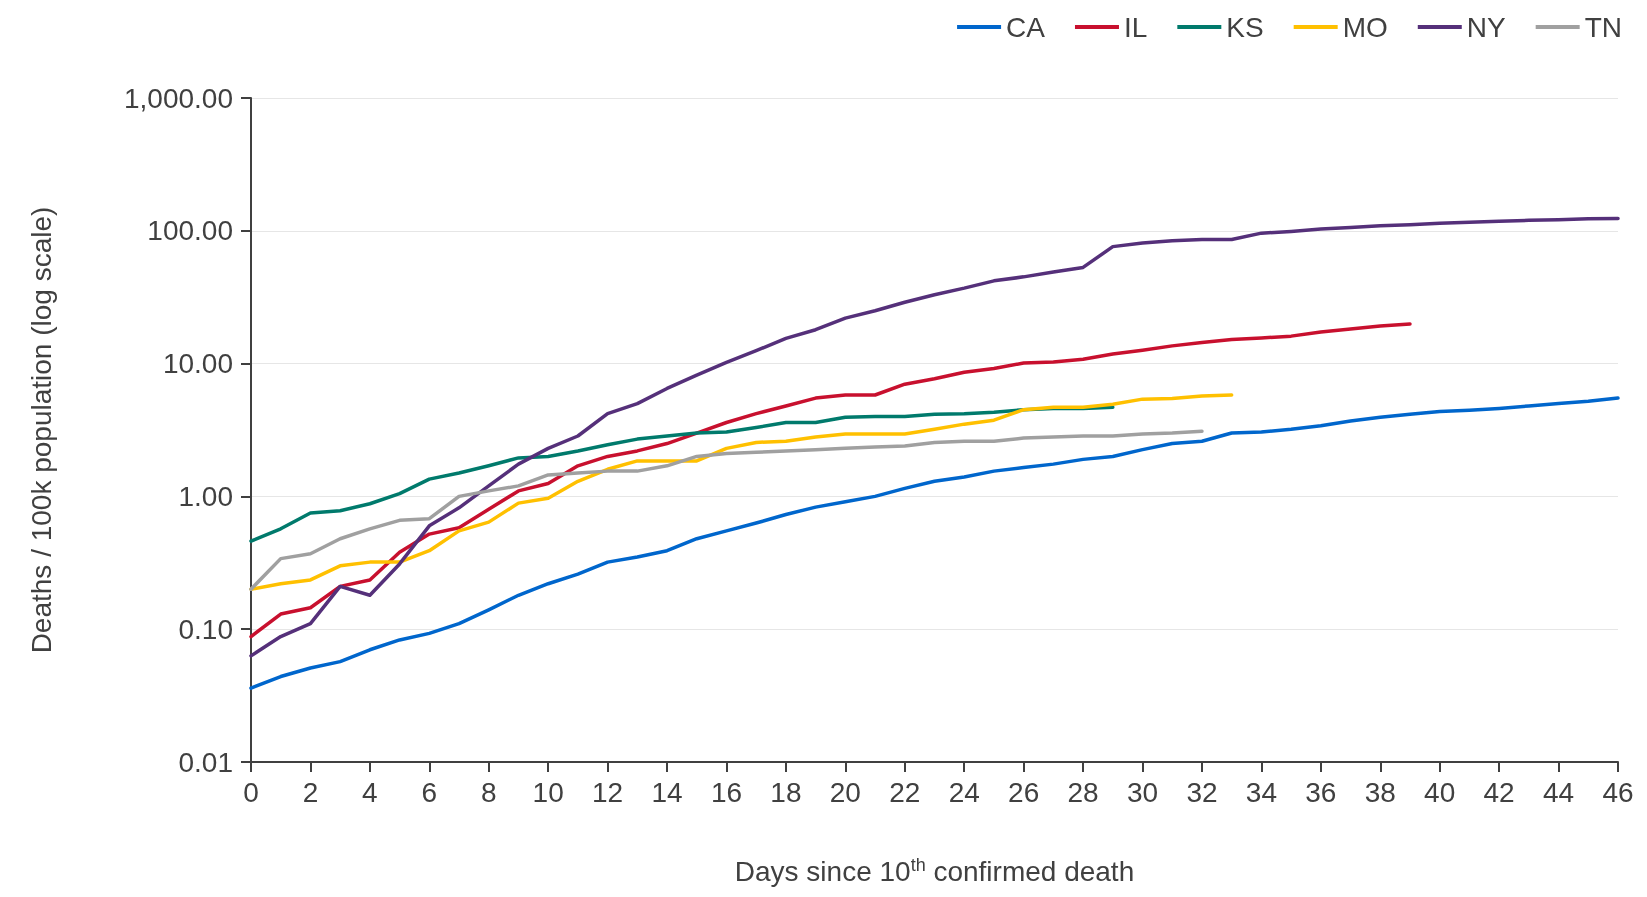 This screenshot has width=1647, height=897. Describe the element at coordinates (1245, 27) in the screenshot. I see `legend-label: KS` at that location.